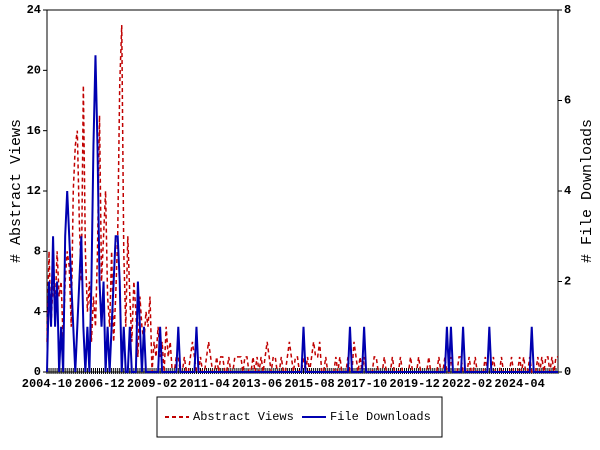 This screenshot has height=450, width=600. Describe the element at coordinates (37, 312) in the screenshot. I see `y-tick-label: 4` at that location.